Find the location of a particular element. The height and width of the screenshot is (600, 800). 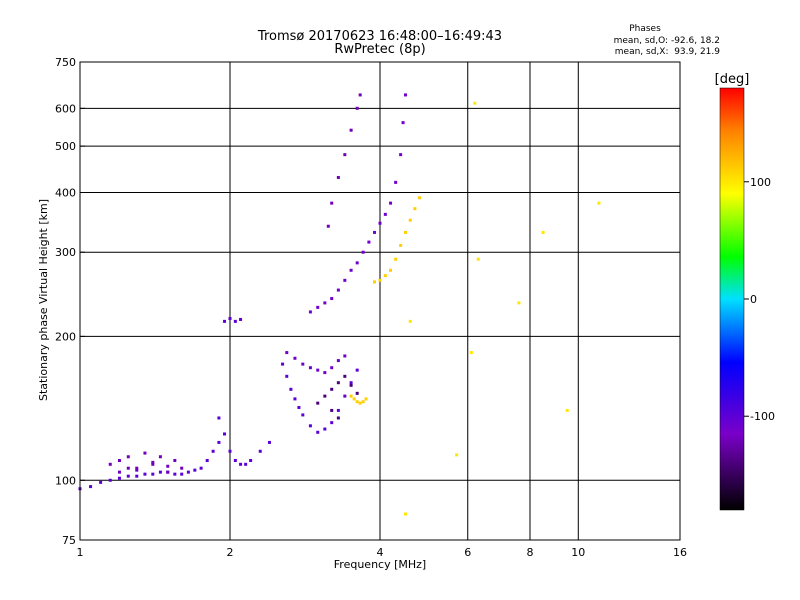

x-tick-label: 10 is located at coordinates (578, 552).